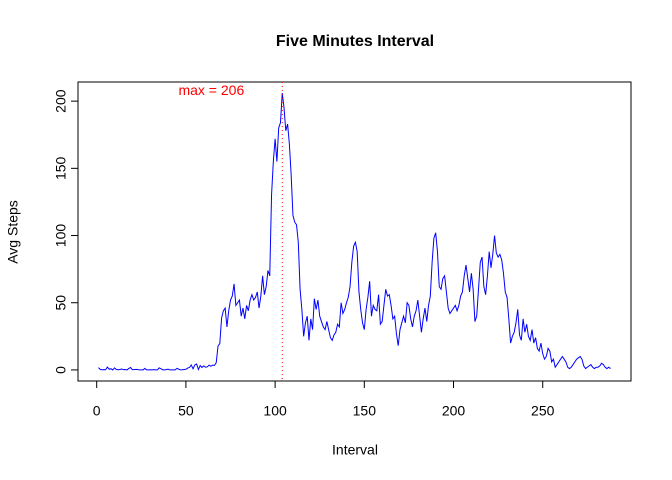  What do you see at coordinates (61, 303) in the screenshot?
I see `y-tick-label: 50` at bounding box center [61, 303].